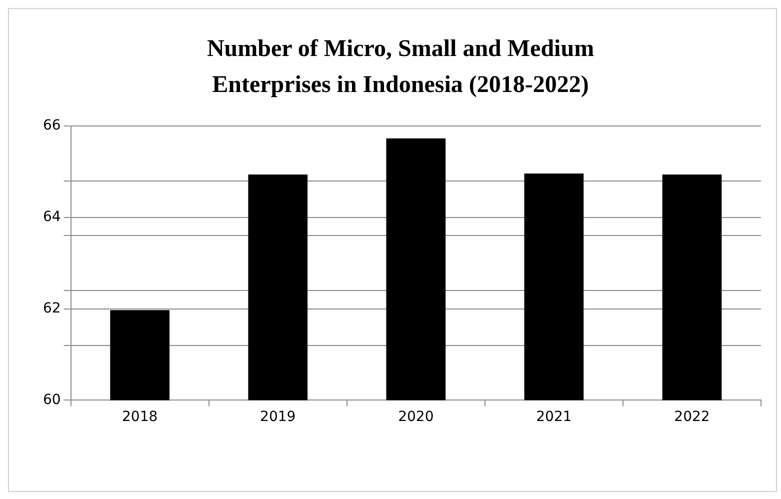 This screenshot has height=499, width=781. What do you see at coordinates (400, 67) in the screenshot?
I see `chart-title: Number of Micro, Small and Medium Enterprises in Indonesia (2018-2022)` at bounding box center [400, 67].